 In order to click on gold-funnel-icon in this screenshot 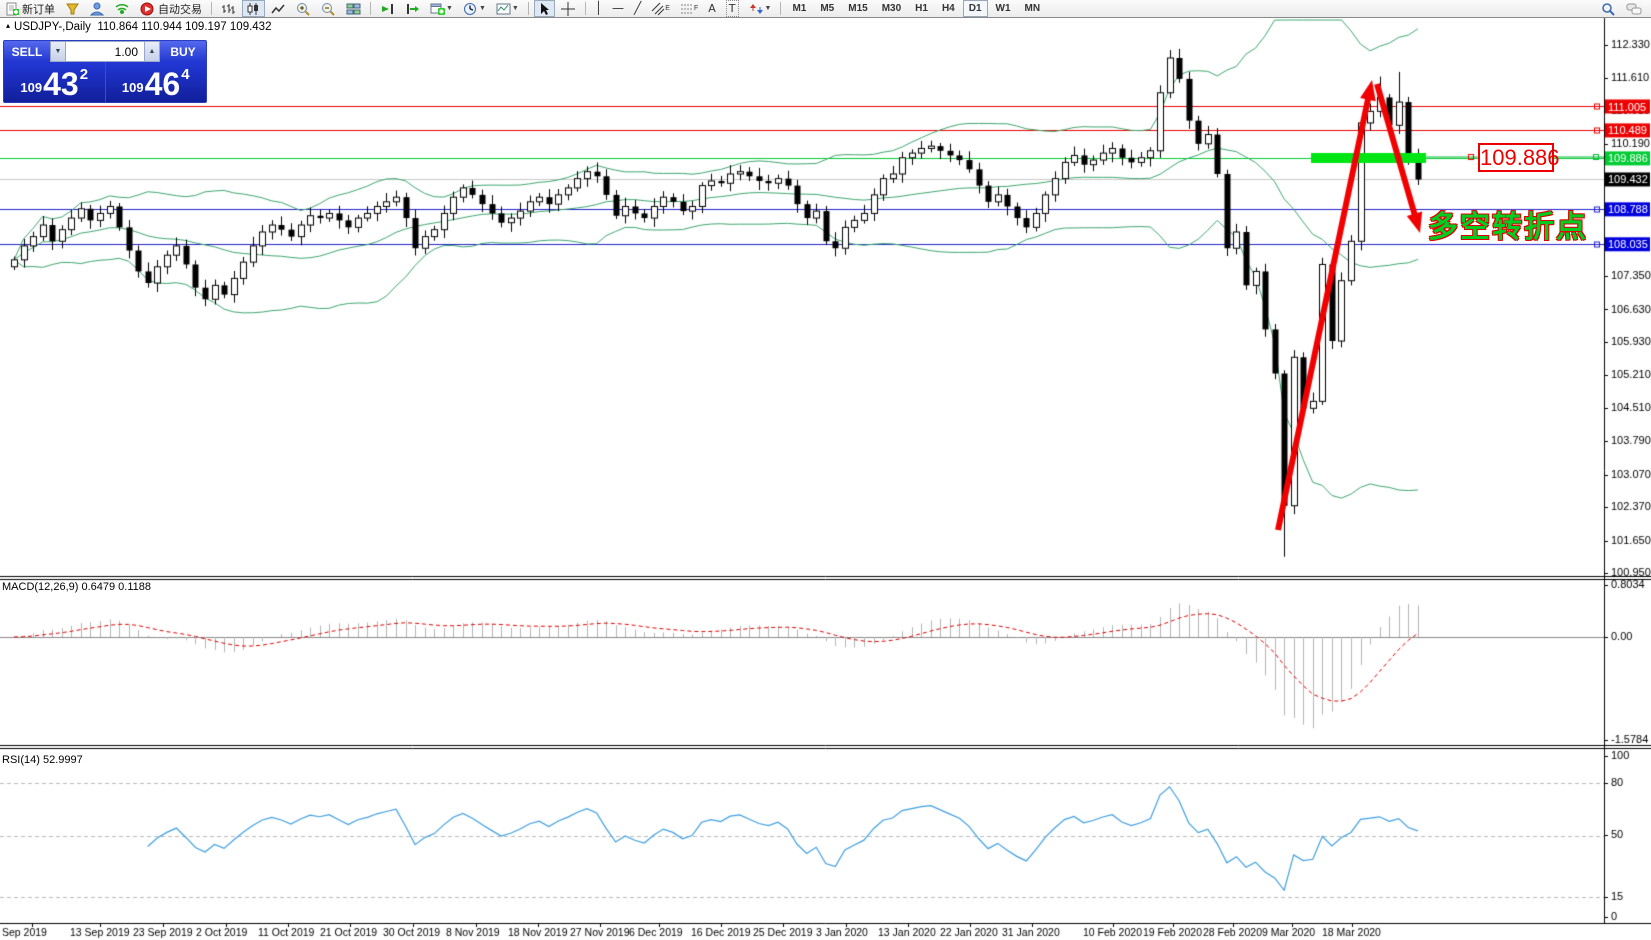, I will do `click(72, 9)`.